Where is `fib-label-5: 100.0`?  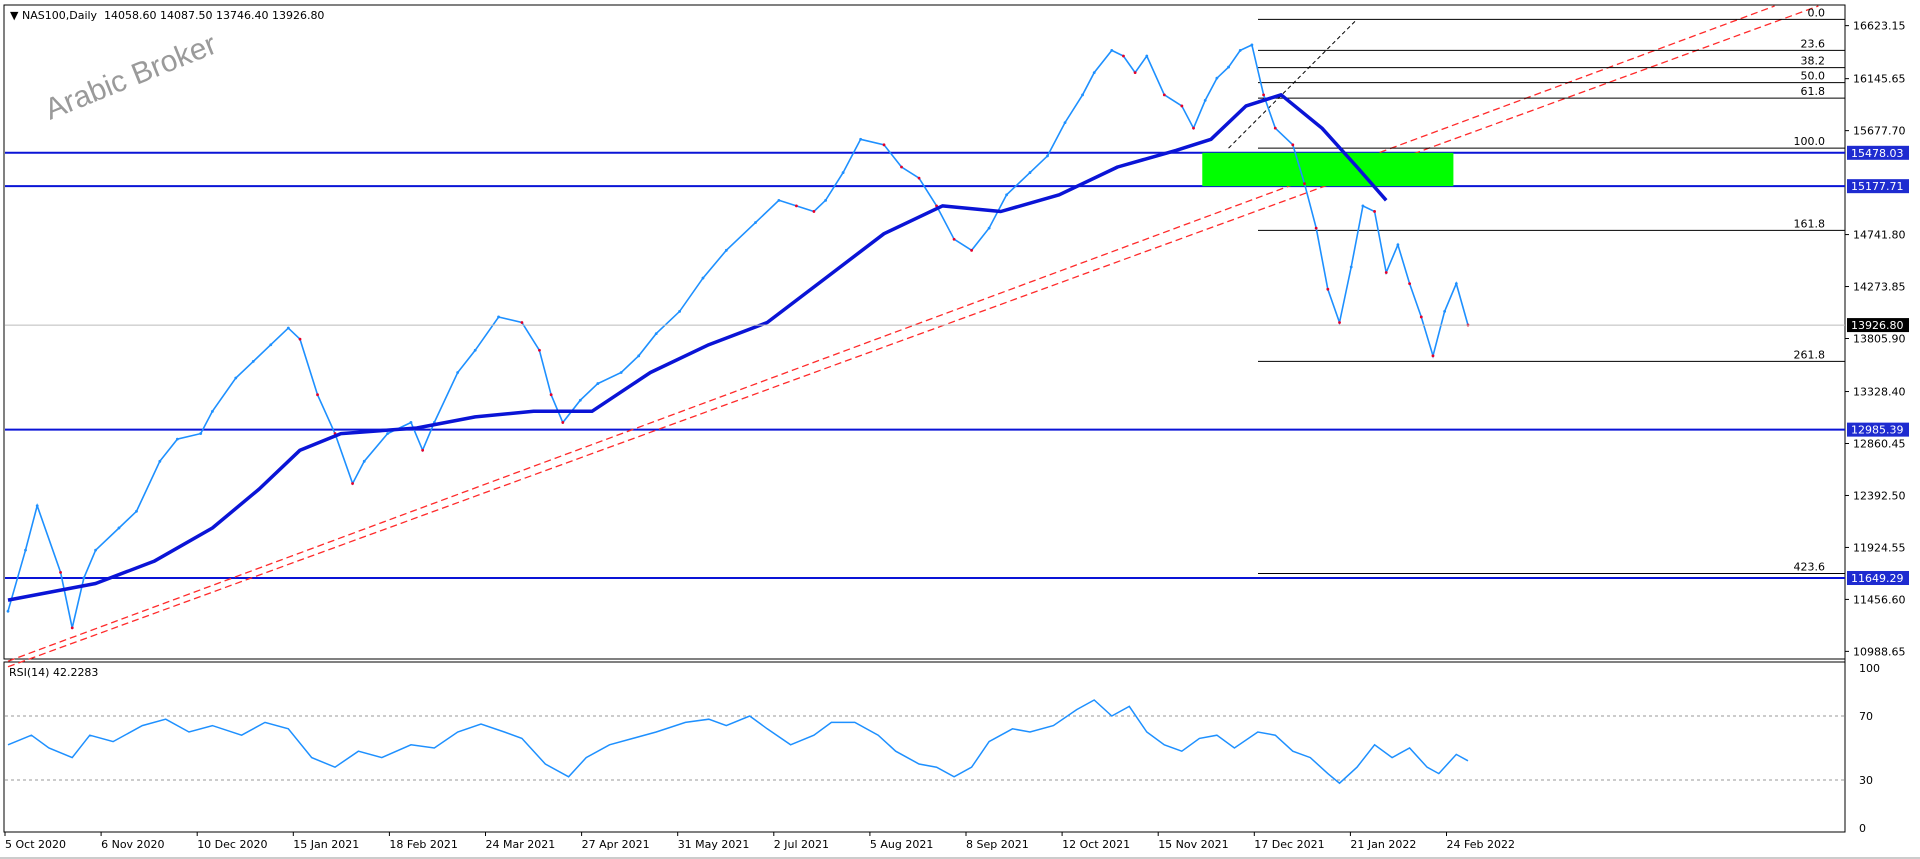
fib-label-5: 100.0 is located at coordinates (1810, 141).